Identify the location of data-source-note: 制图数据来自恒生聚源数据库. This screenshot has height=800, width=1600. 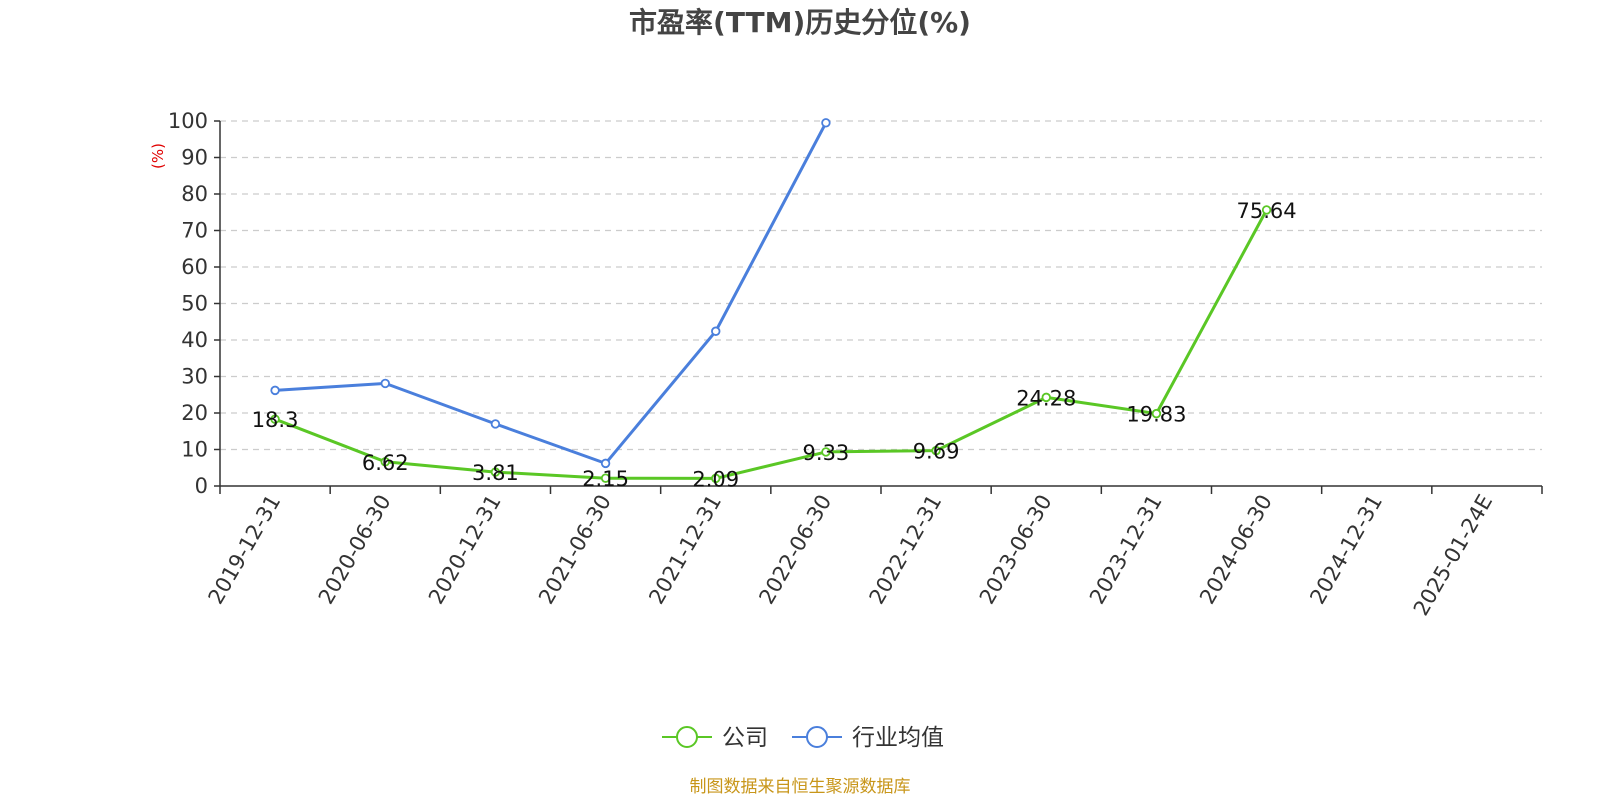
(800, 787).